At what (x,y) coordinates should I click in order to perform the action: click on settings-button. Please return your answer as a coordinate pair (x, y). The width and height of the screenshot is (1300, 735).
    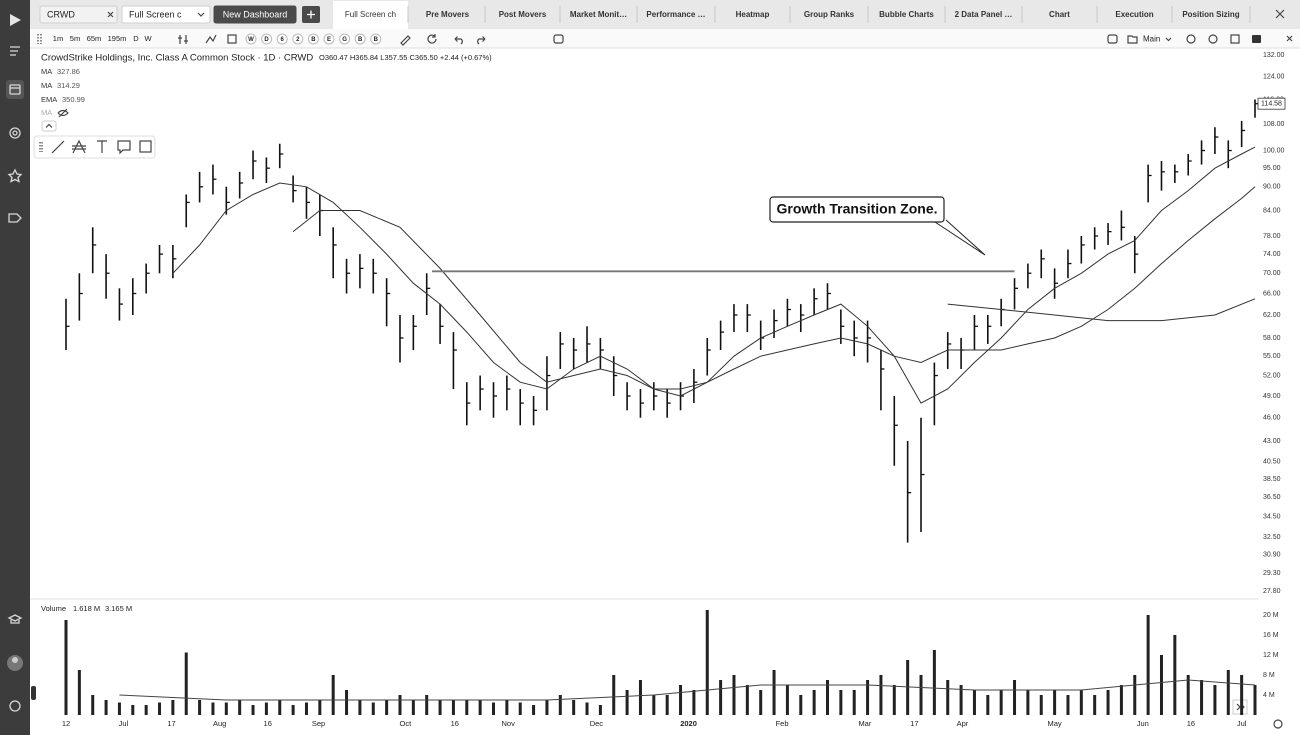
    Looking at the image, I should click on (1278, 724).